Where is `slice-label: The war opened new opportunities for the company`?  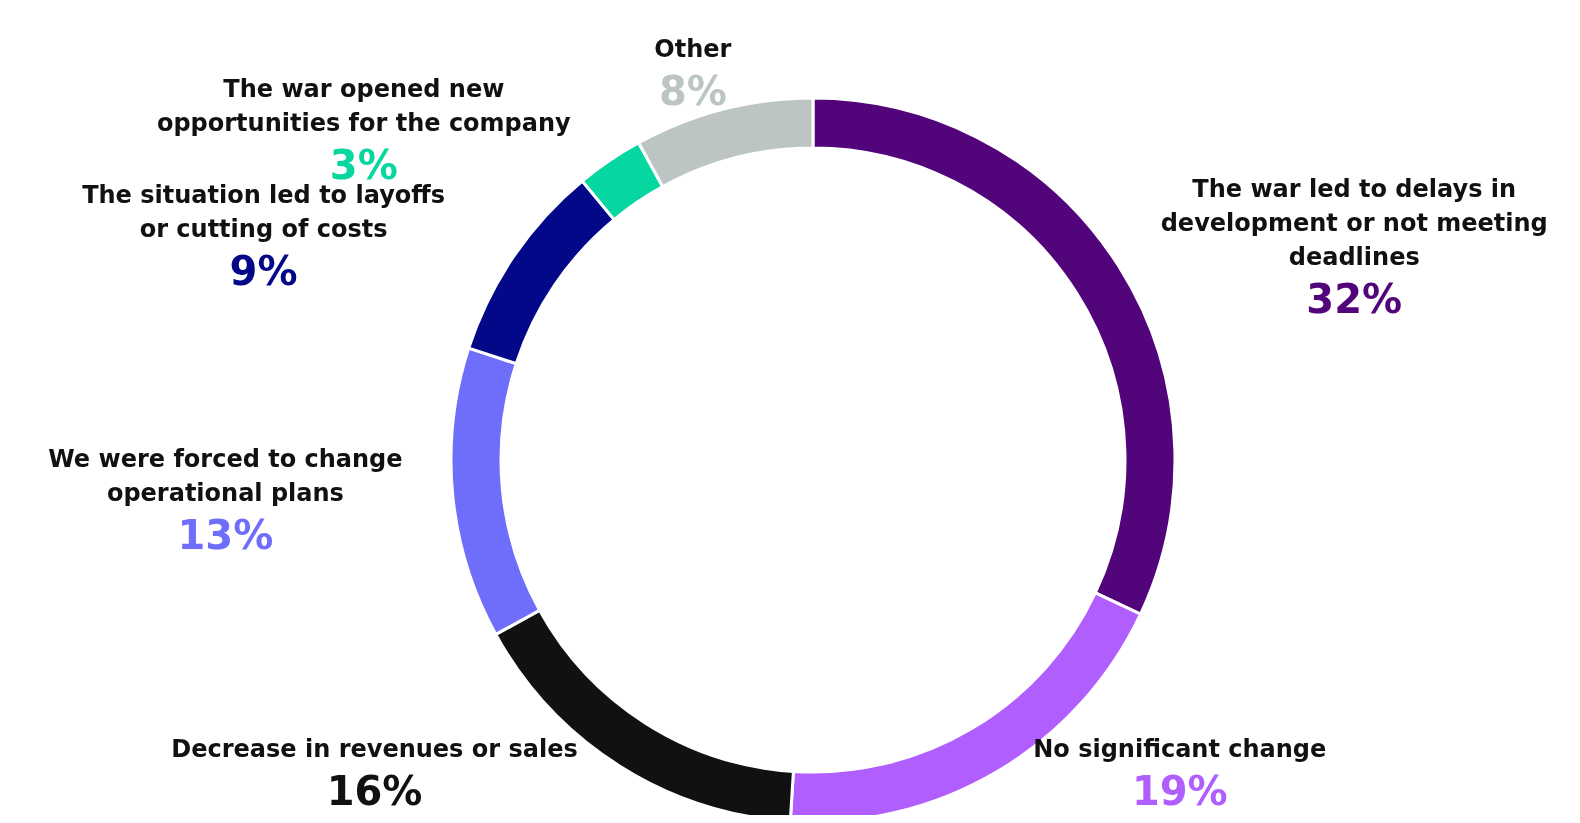
slice-label: The war opened new opportunities for the company is located at coordinates (364, 105).